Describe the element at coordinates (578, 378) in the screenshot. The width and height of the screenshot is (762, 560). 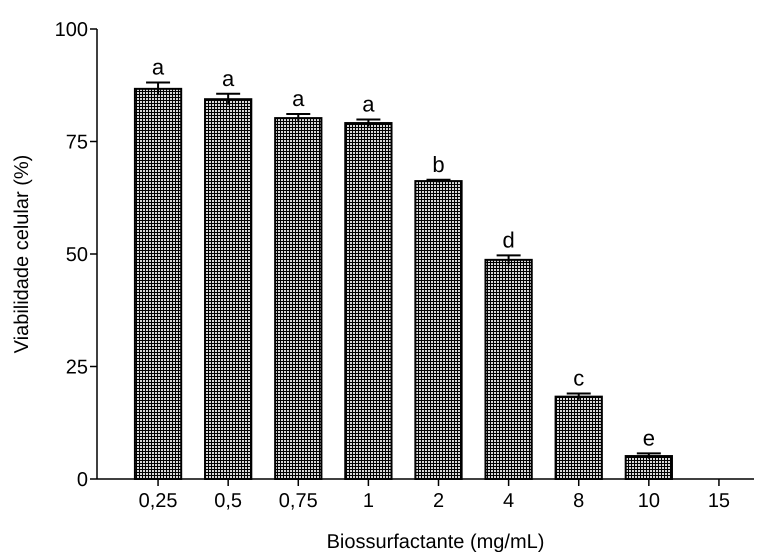
I see `annotation: c` at that location.